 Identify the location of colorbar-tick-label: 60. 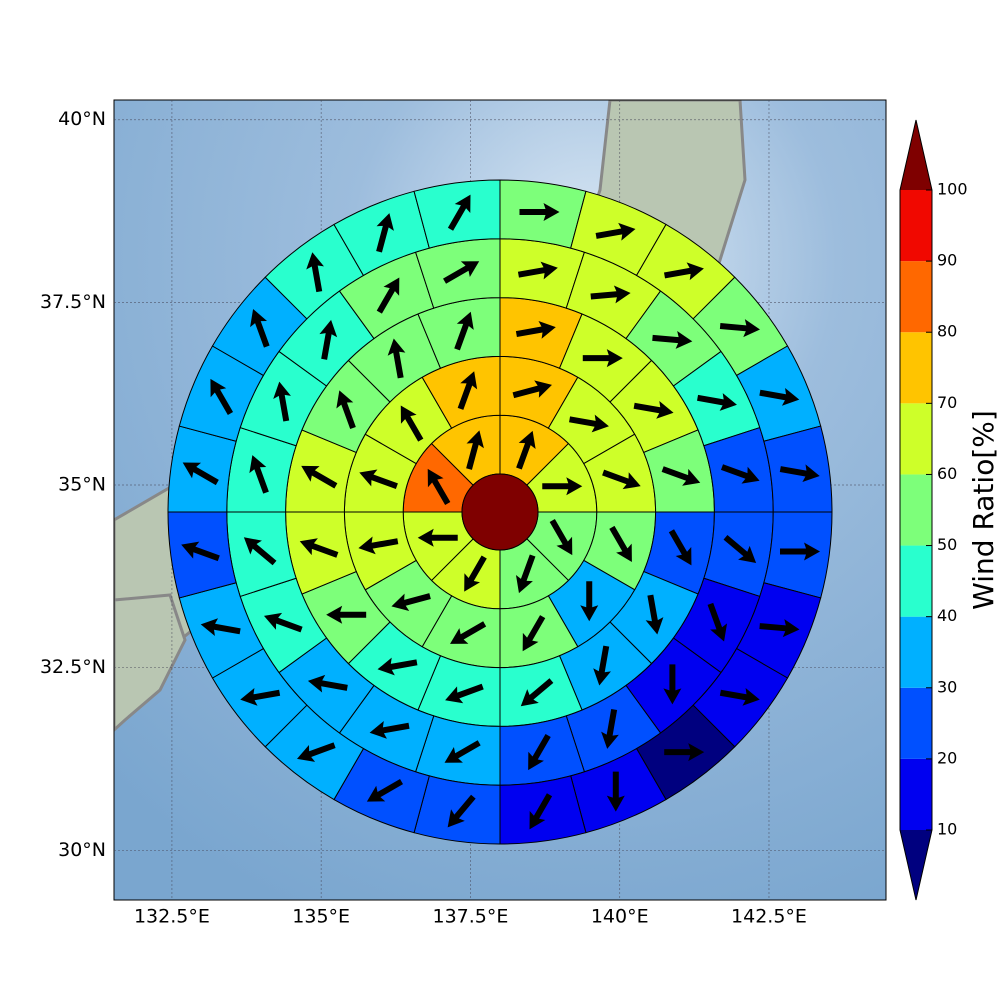
(947, 473).